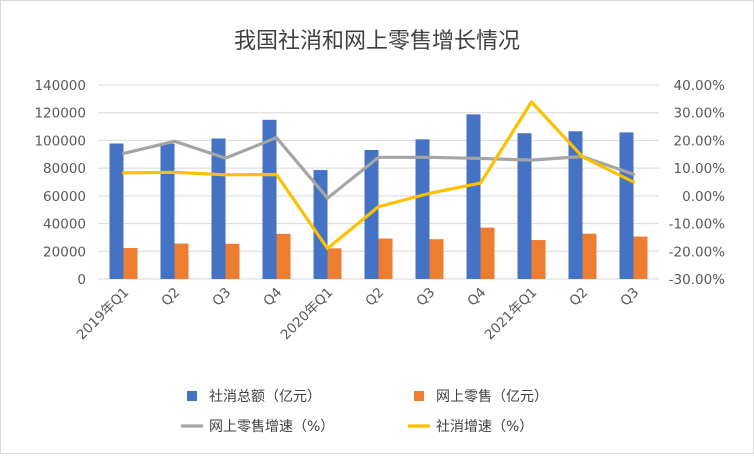 The width and height of the screenshot is (754, 457). I want to click on right-tick-label: 40.00%, so click(700, 86).